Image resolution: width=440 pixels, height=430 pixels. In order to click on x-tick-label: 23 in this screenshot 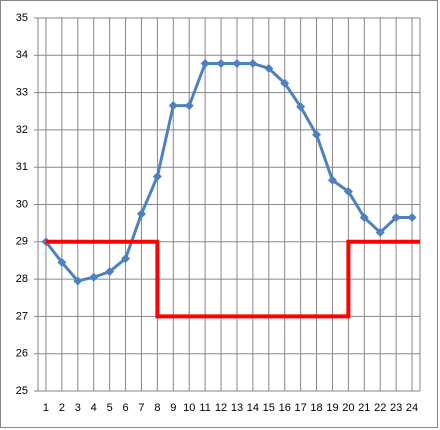, I will do `click(396, 408)`.